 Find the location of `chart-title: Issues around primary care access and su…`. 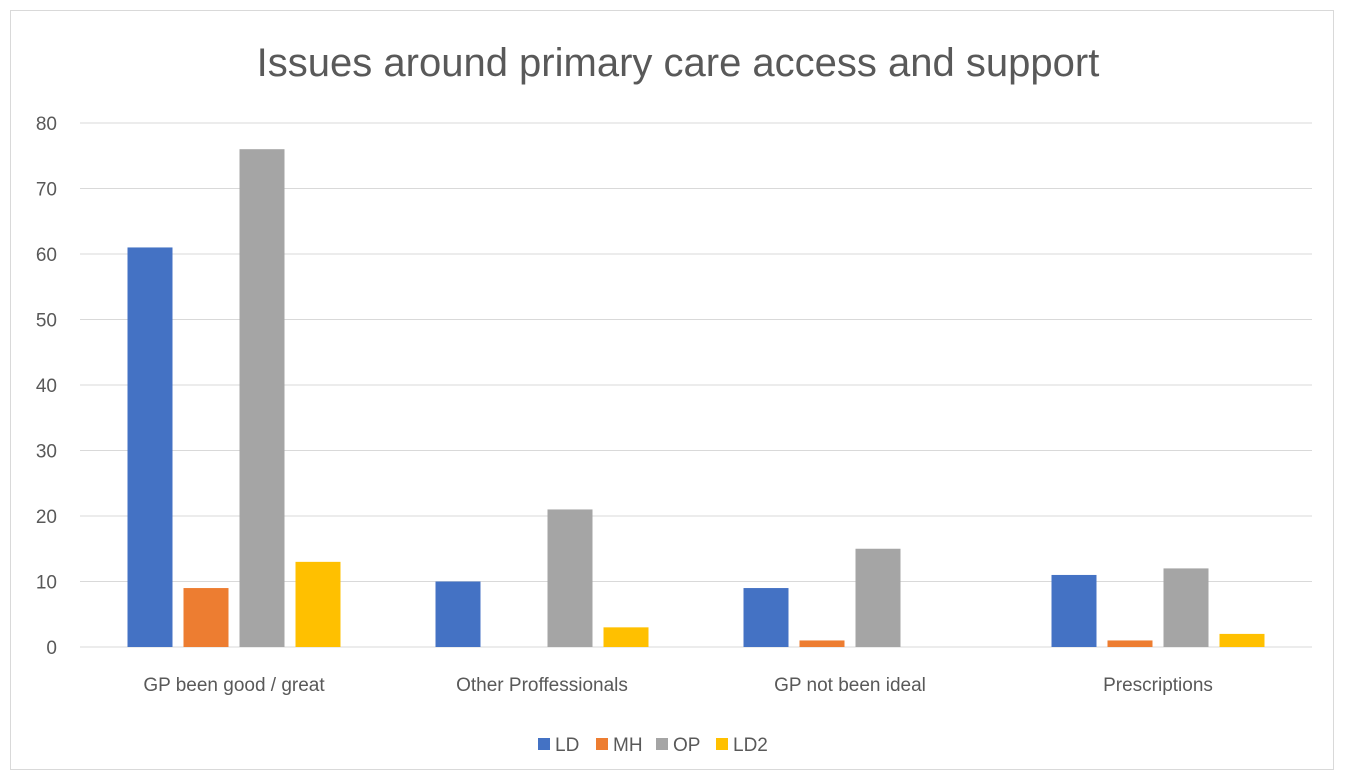

chart-title: Issues around primary care access and su… is located at coordinates (678, 63).